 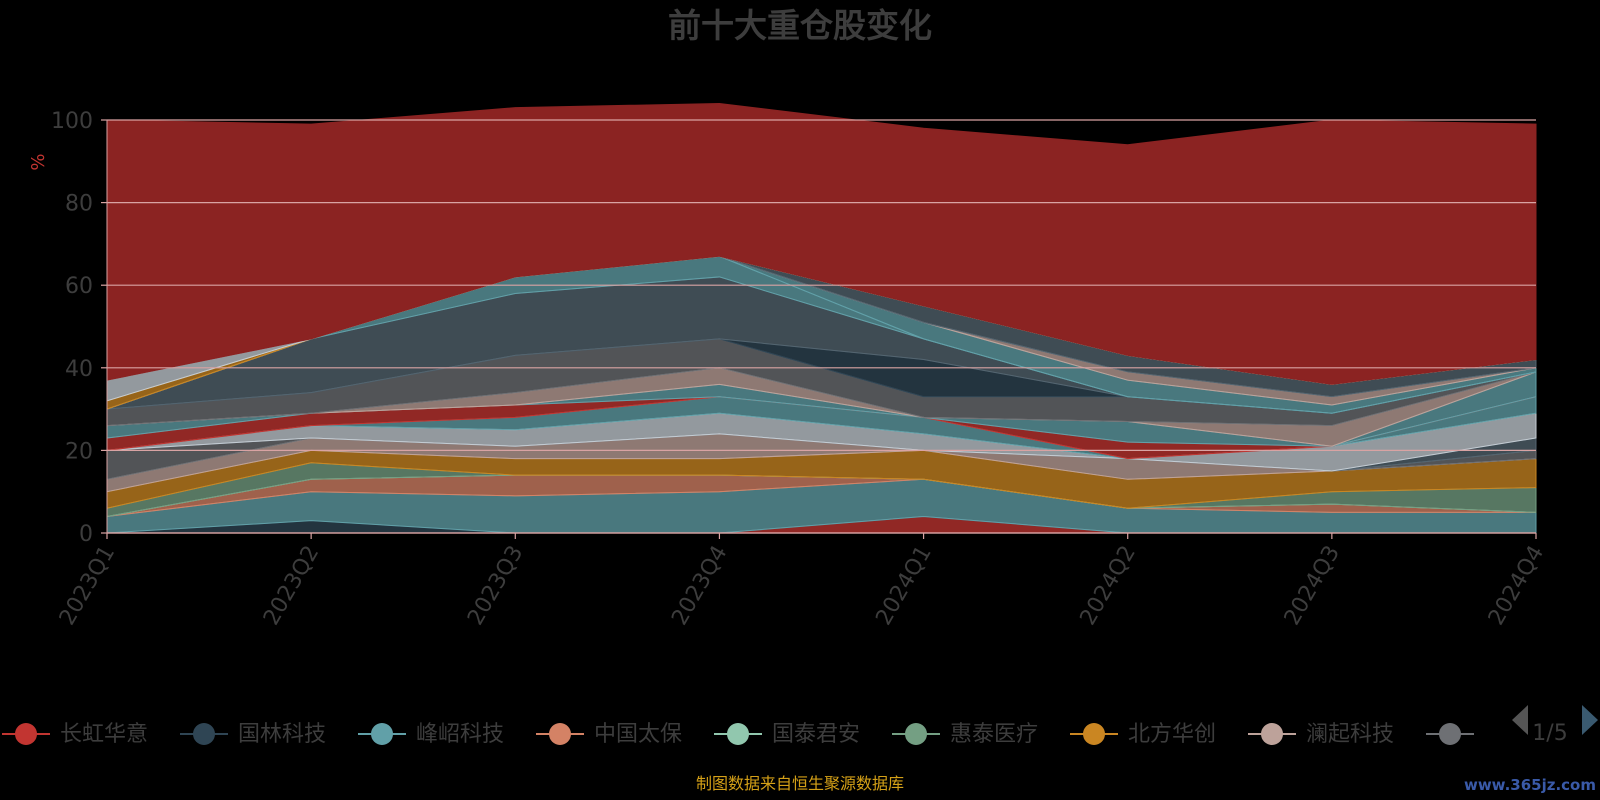 I want to click on legend-prev-page-icon, so click(x=1520, y=720).